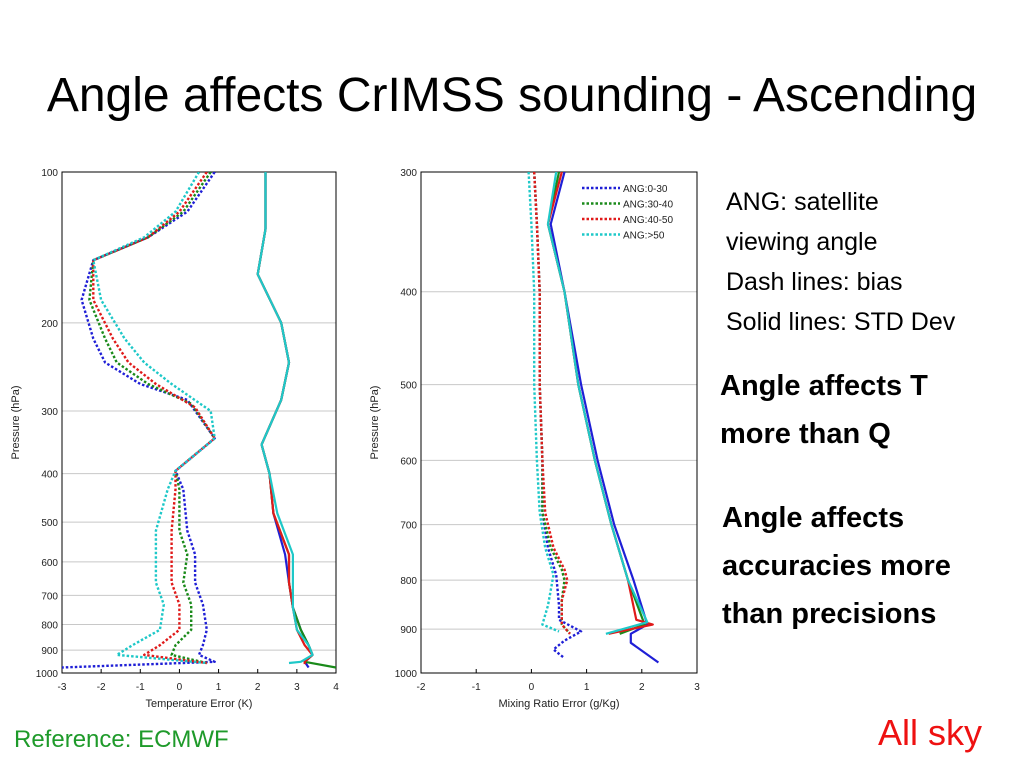 Image resolution: width=1024 pixels, height=768 pixels. I want to click on legend-label: ANG:30-40, so click(648, 205).